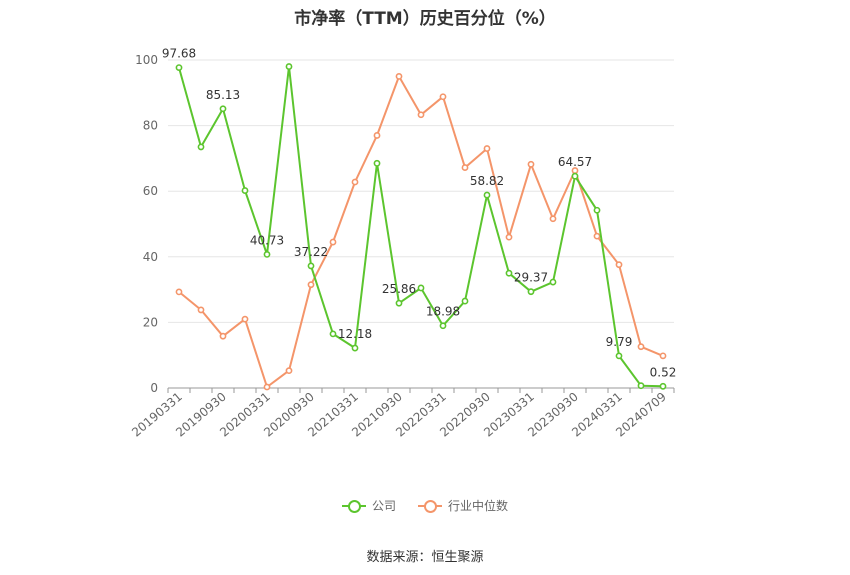 The image size is (850, 575). Describe the element at coordinates (353, 506) in the screenshot. I see `legend-company-marker-icon` at that location.